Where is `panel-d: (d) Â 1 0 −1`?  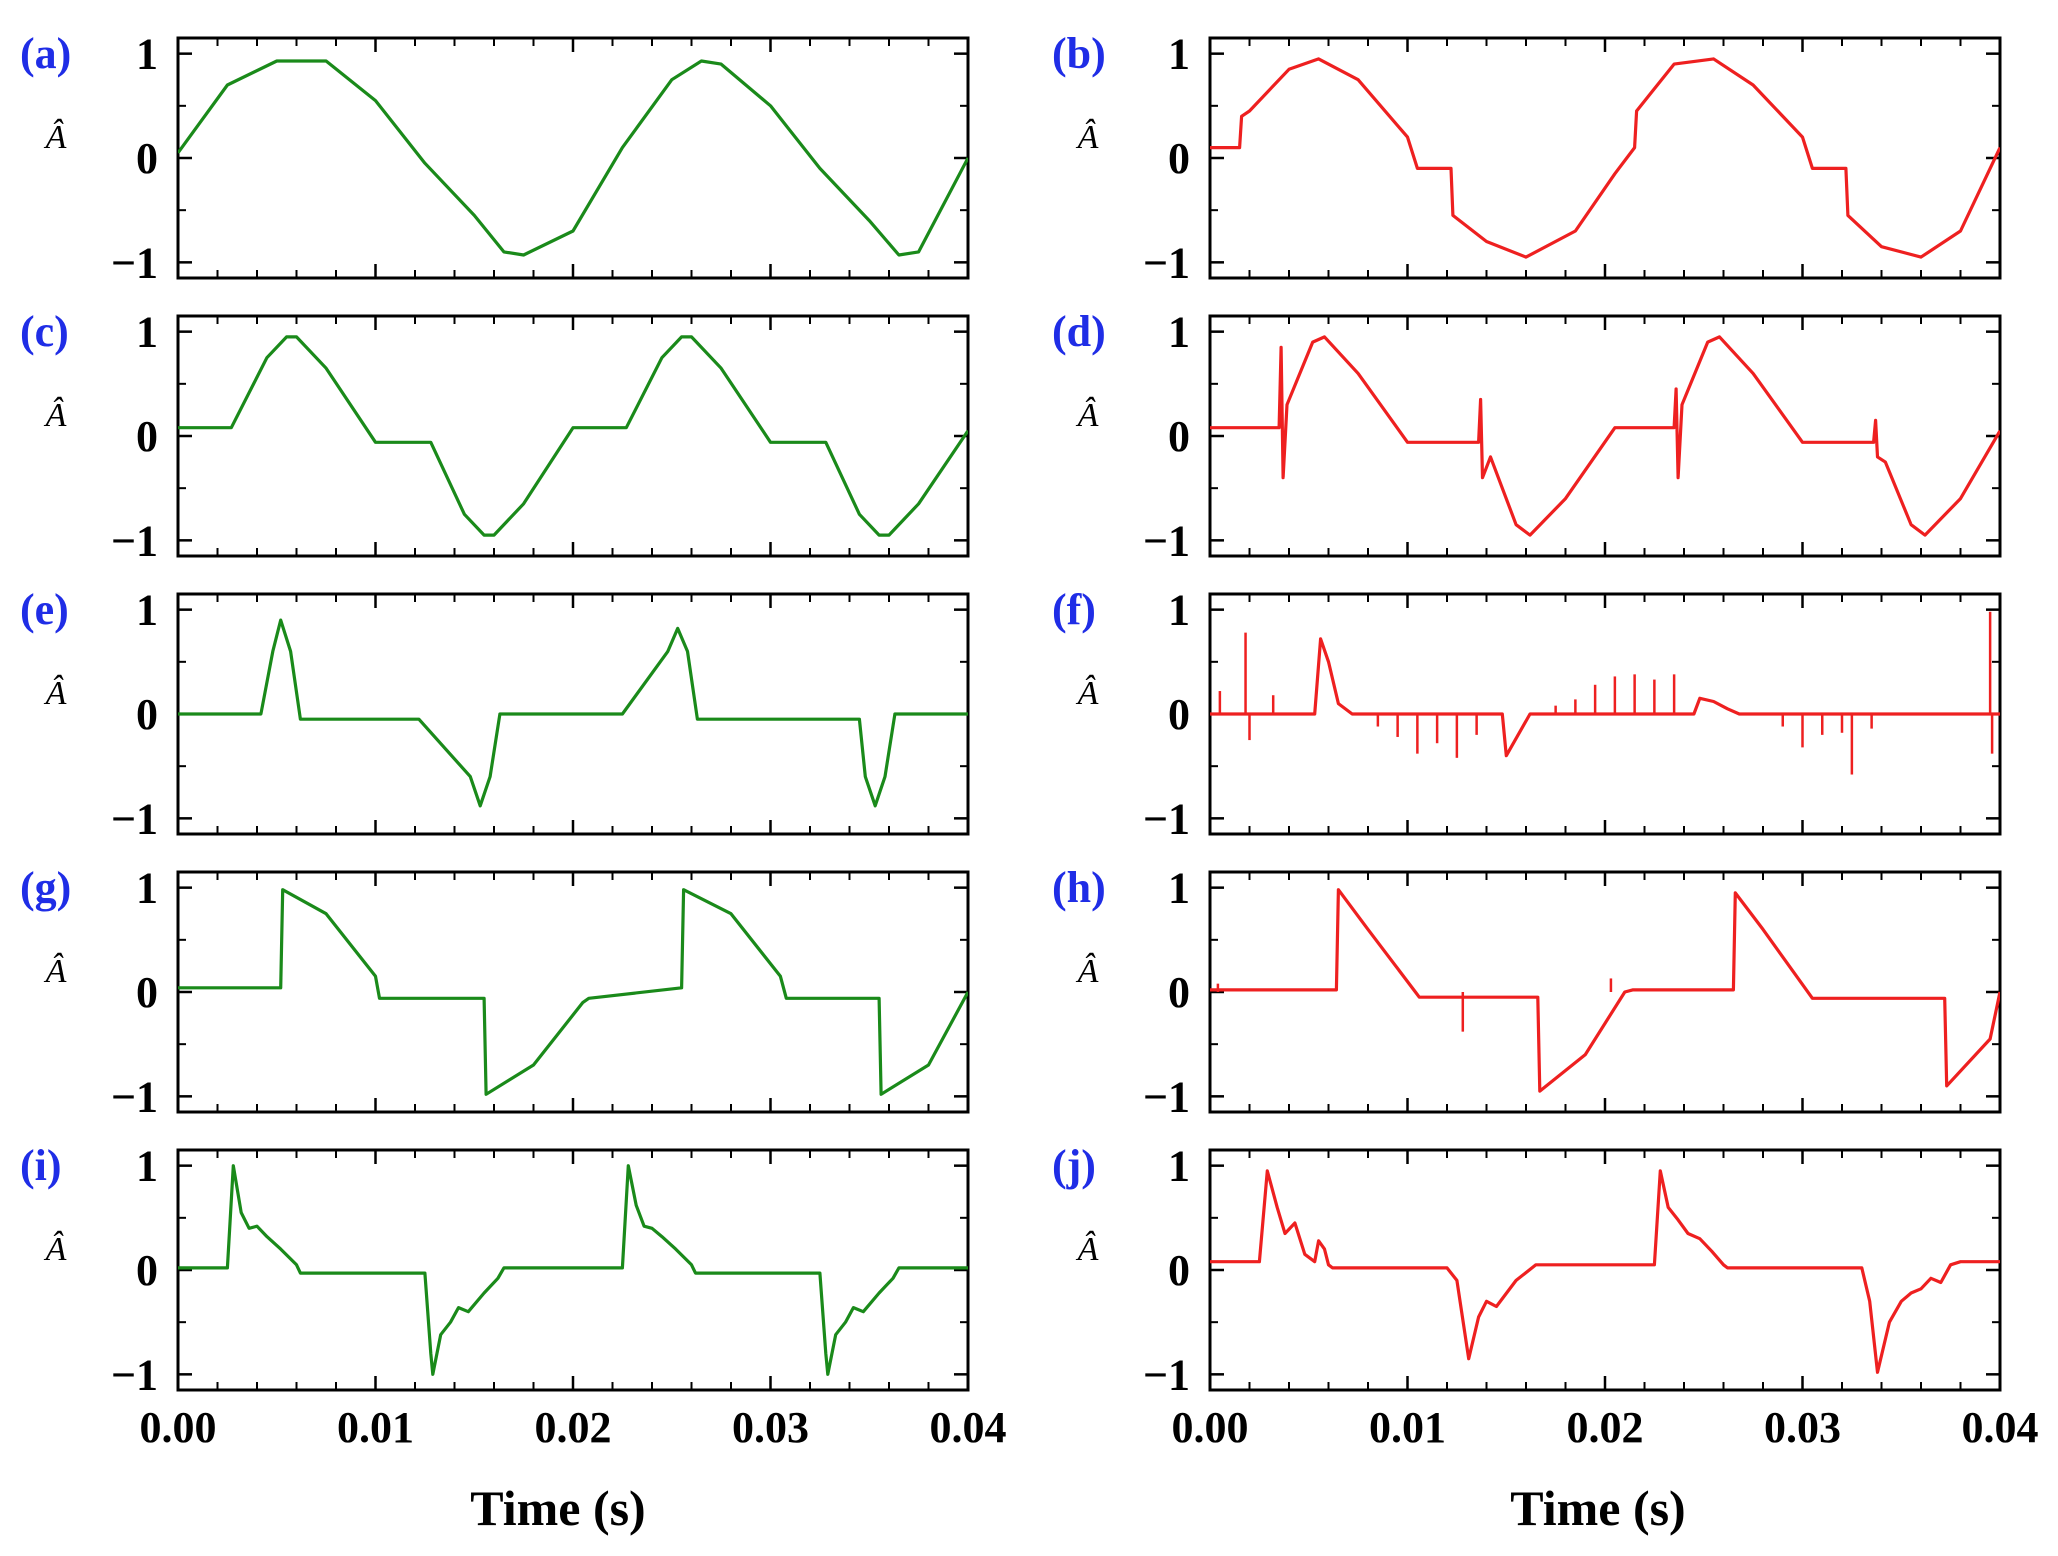
panel-d: (d) Â 1 0 −1 is located at coordinates (1527, 436).